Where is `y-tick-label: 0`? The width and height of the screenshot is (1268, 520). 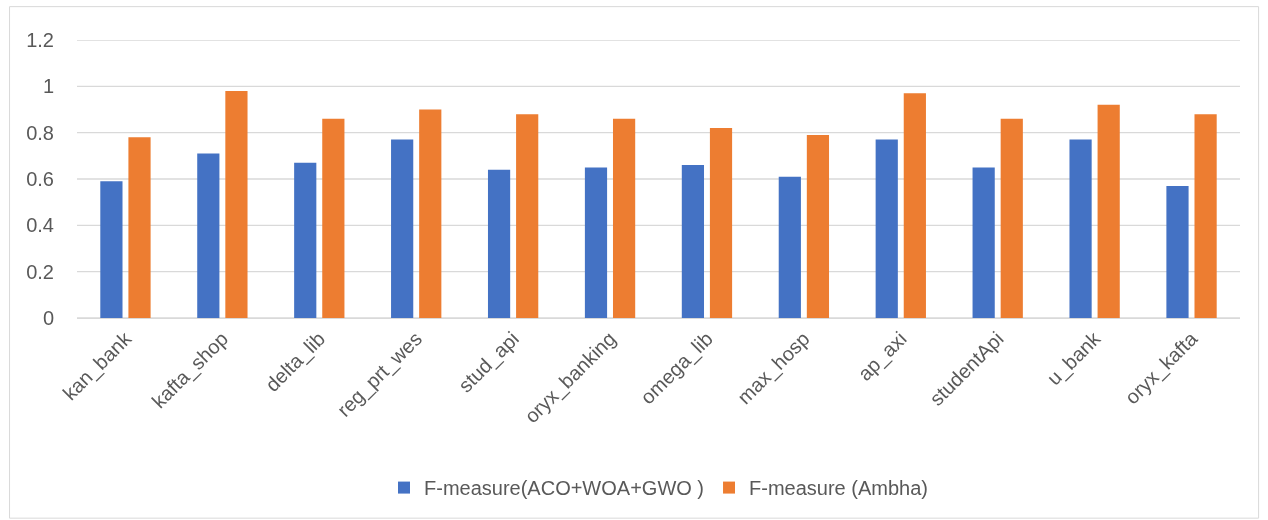
y-tick-label: 0 is located at coordinates (48, 318).